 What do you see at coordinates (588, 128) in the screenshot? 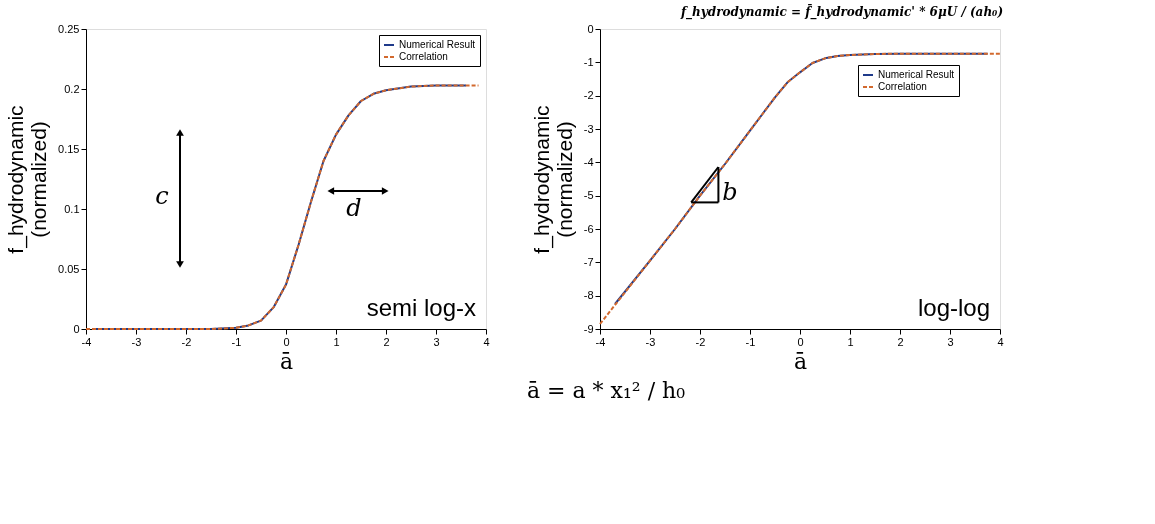
I see `y-tick-label: -3` at bounding box center [588, 128].